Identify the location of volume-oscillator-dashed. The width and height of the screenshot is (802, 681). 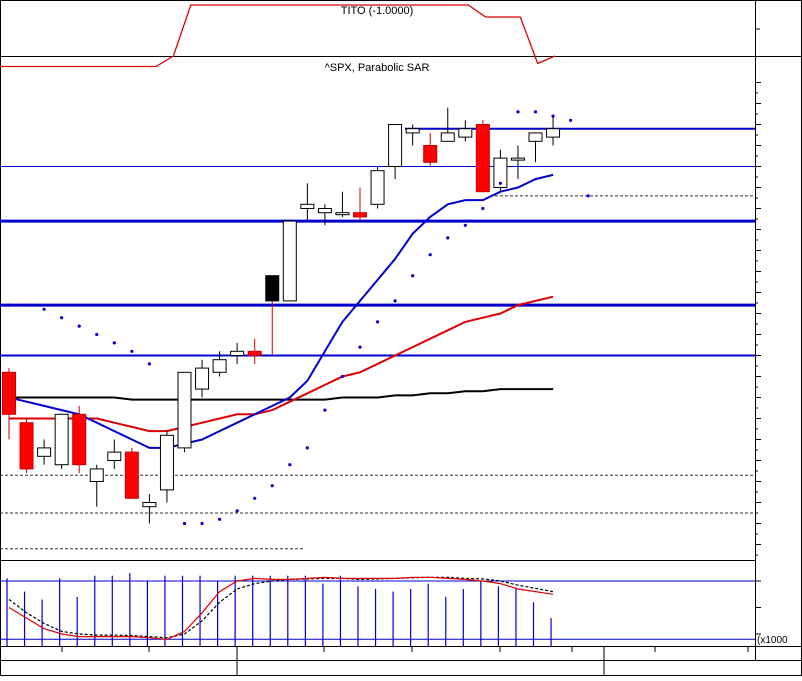
(281, 607).